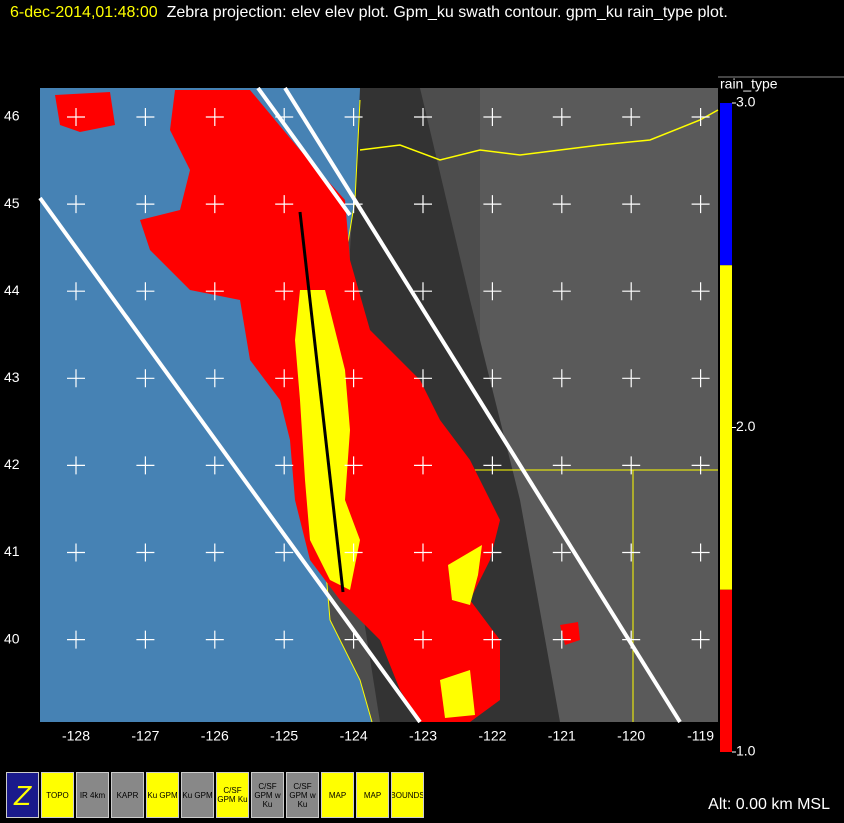  What do you see at coordinates (749, 84) in the screenshot?
I see `colorbar-label: rain_type` at bounding box center [749, 84].